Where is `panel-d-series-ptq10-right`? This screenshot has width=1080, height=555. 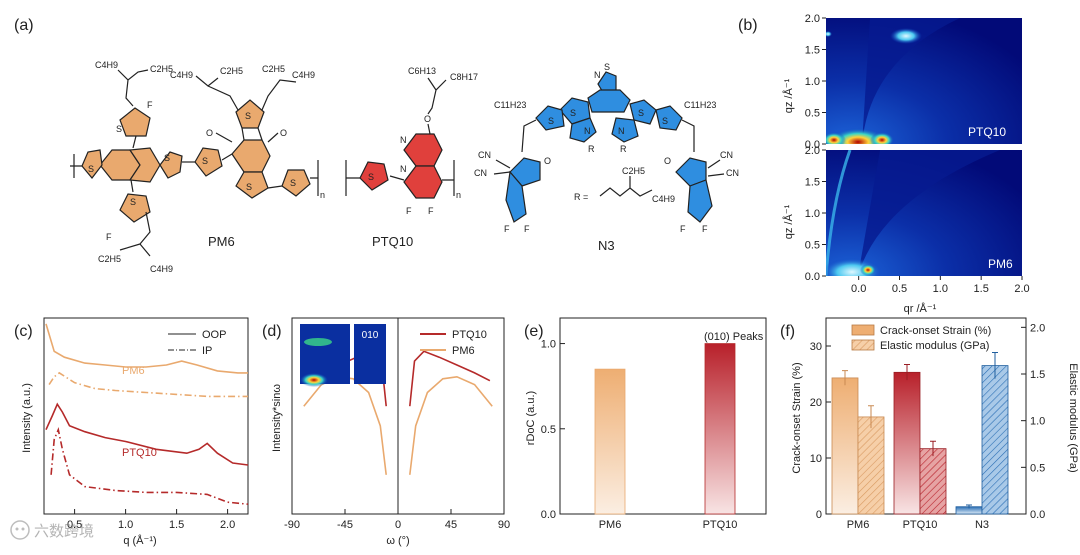 panel-d-series-ptq10-right is located at coordinates (450, 378).